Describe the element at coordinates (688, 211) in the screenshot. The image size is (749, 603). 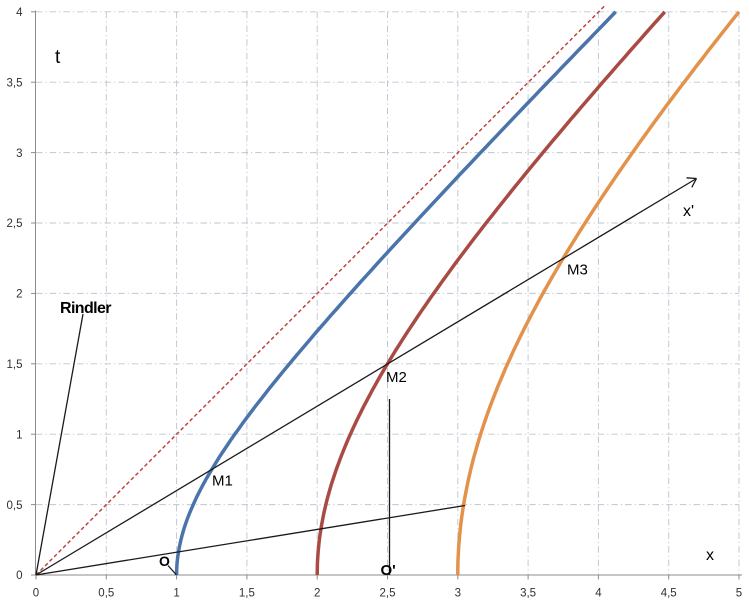
I see `svg-text: x'` at that location.